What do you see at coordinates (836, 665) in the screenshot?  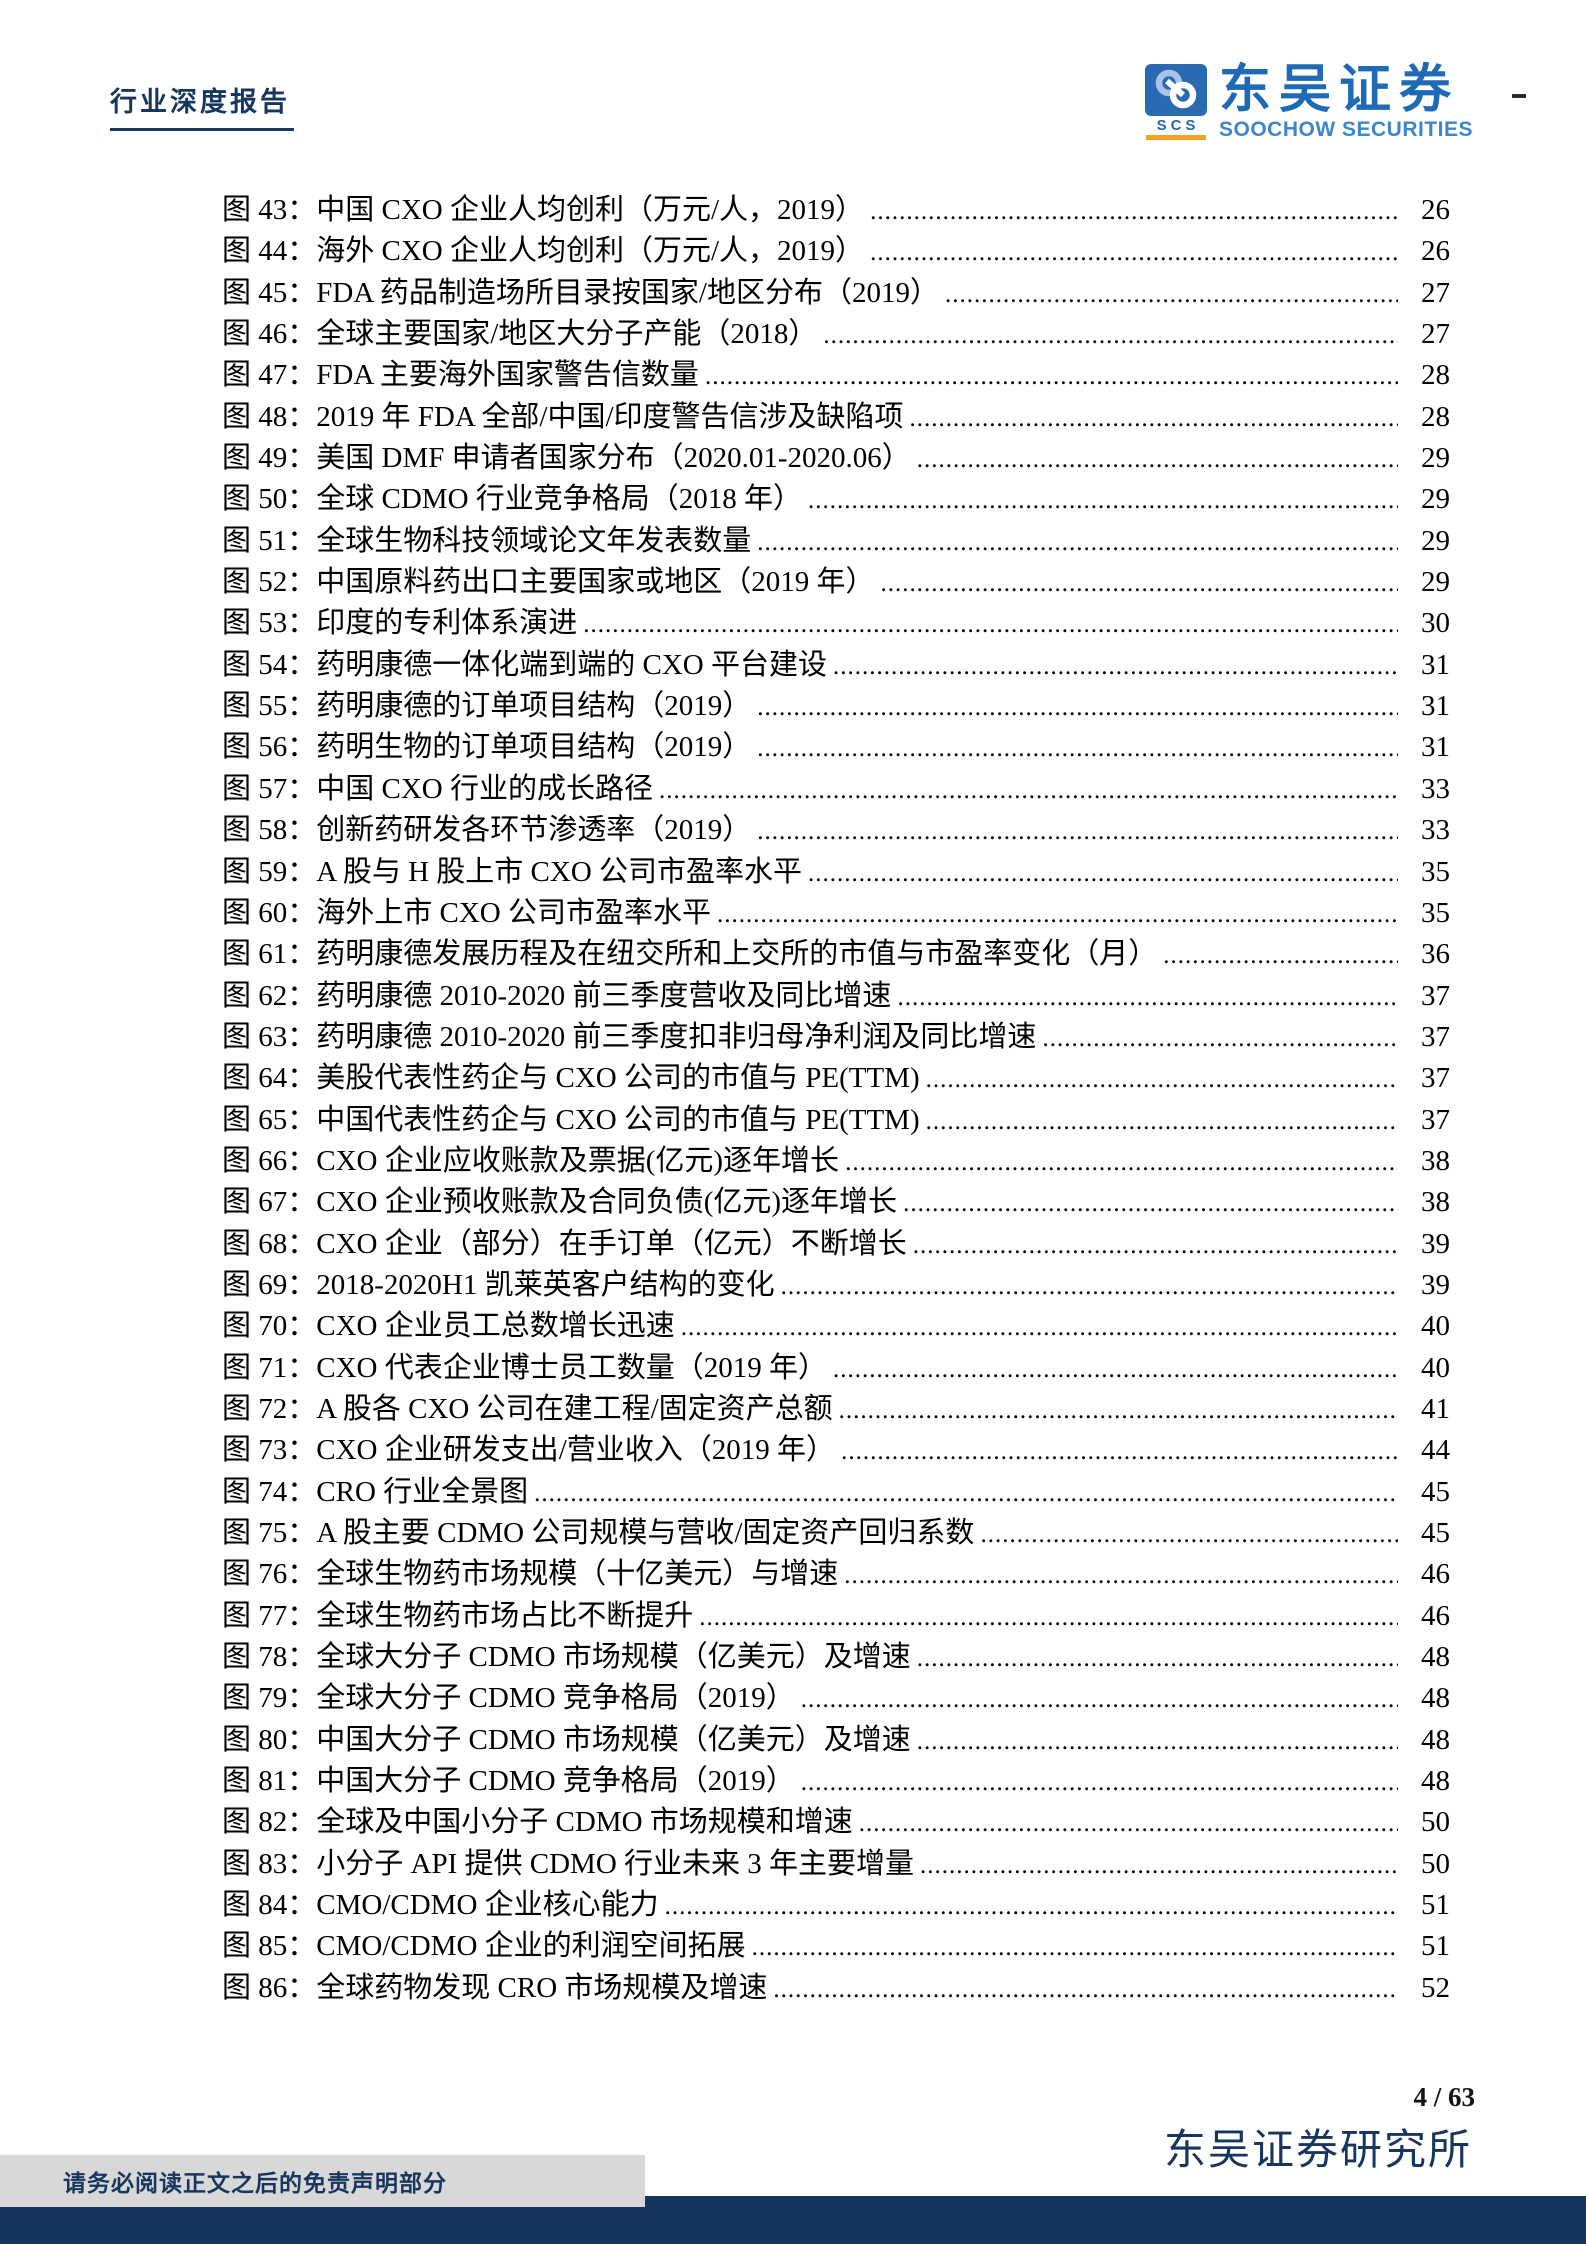 I see `toc-entry: 图 54：药明康德一体化端到端的 CXO 平台建设 31` at bounding box center [836, 665].